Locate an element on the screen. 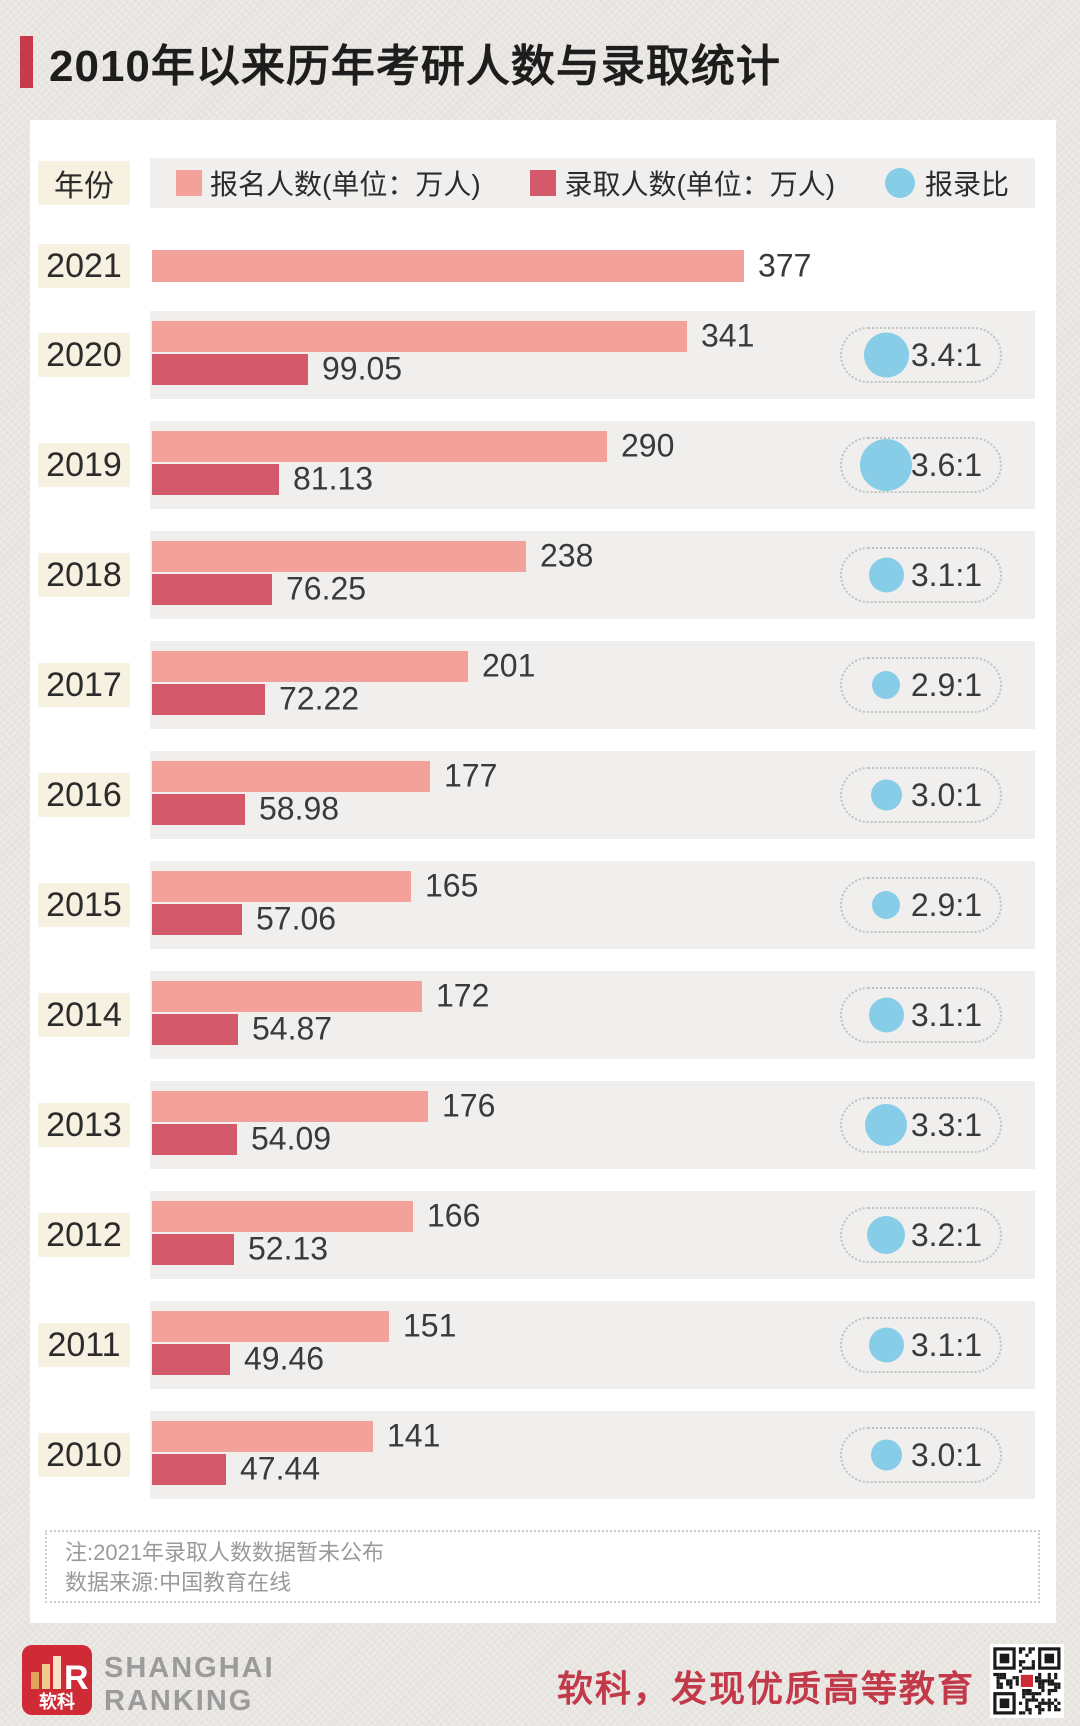 Image resolution: width=1080 pixels, height=1726 pixels. ratio-badge: 3.3:1 is located at coordinates (921, 1125).